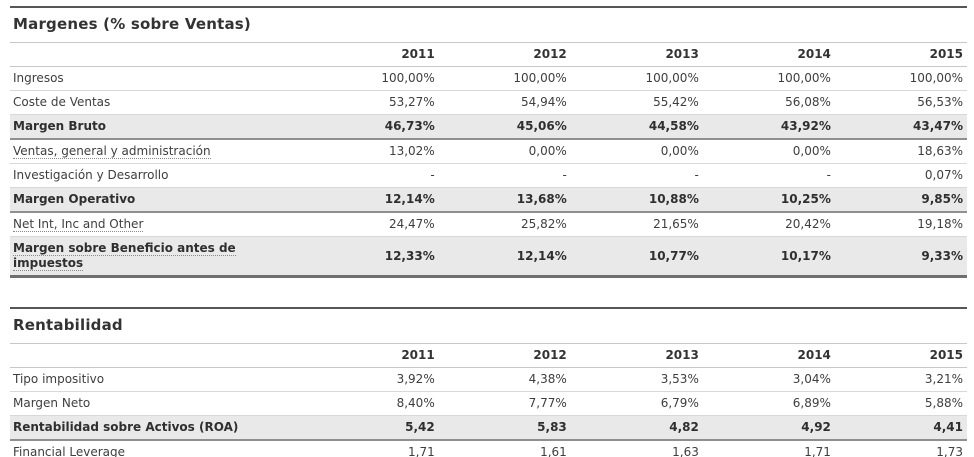 The height and width of the screenshot is (457, 974). Describe the element at coordinates (126, 427) in the screenshot. I see `row-label: Rentabilidad sobre Activos (ROA)` at that location.